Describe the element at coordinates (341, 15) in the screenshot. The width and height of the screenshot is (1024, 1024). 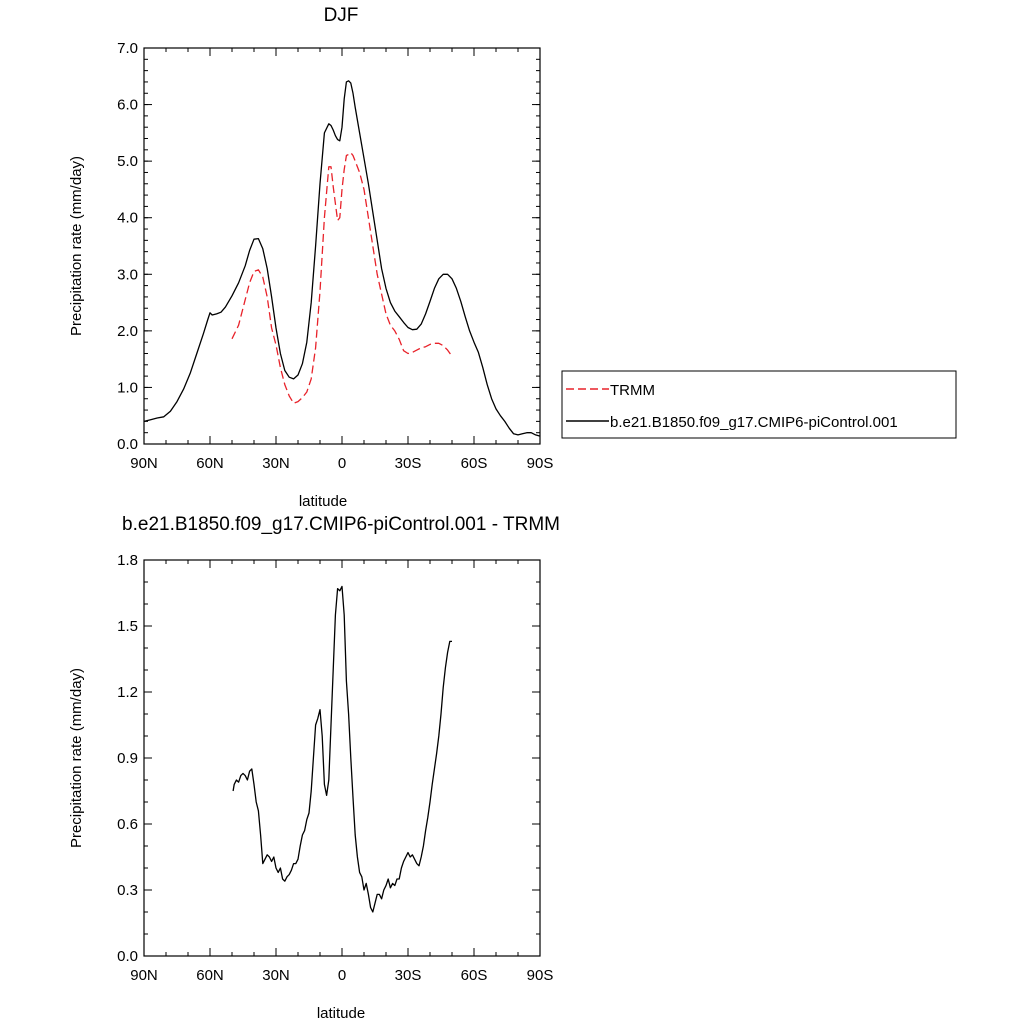
I see `chart-title: DJF` at that location.